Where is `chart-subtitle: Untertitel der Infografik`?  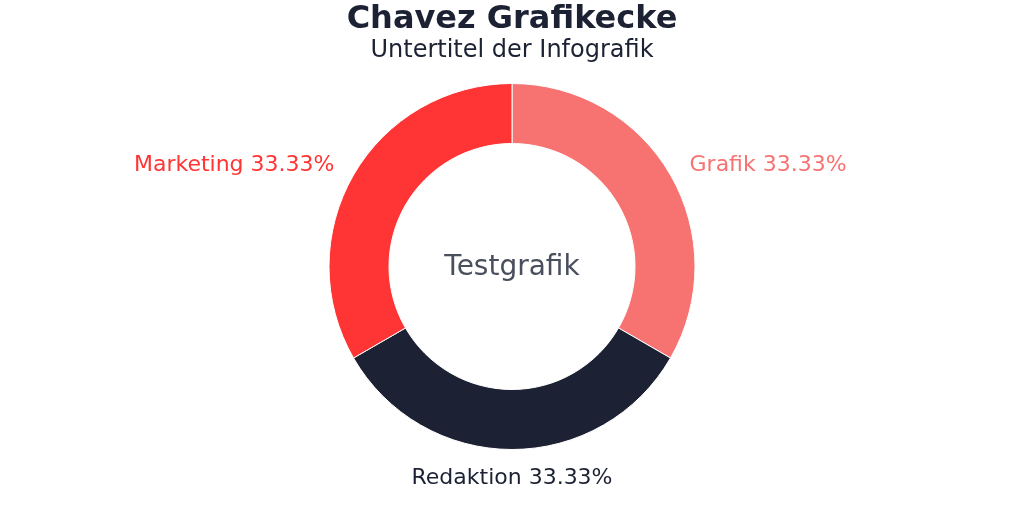 chart-subtitle: Untertitel der Infografik is located at coordinates (512, 49).